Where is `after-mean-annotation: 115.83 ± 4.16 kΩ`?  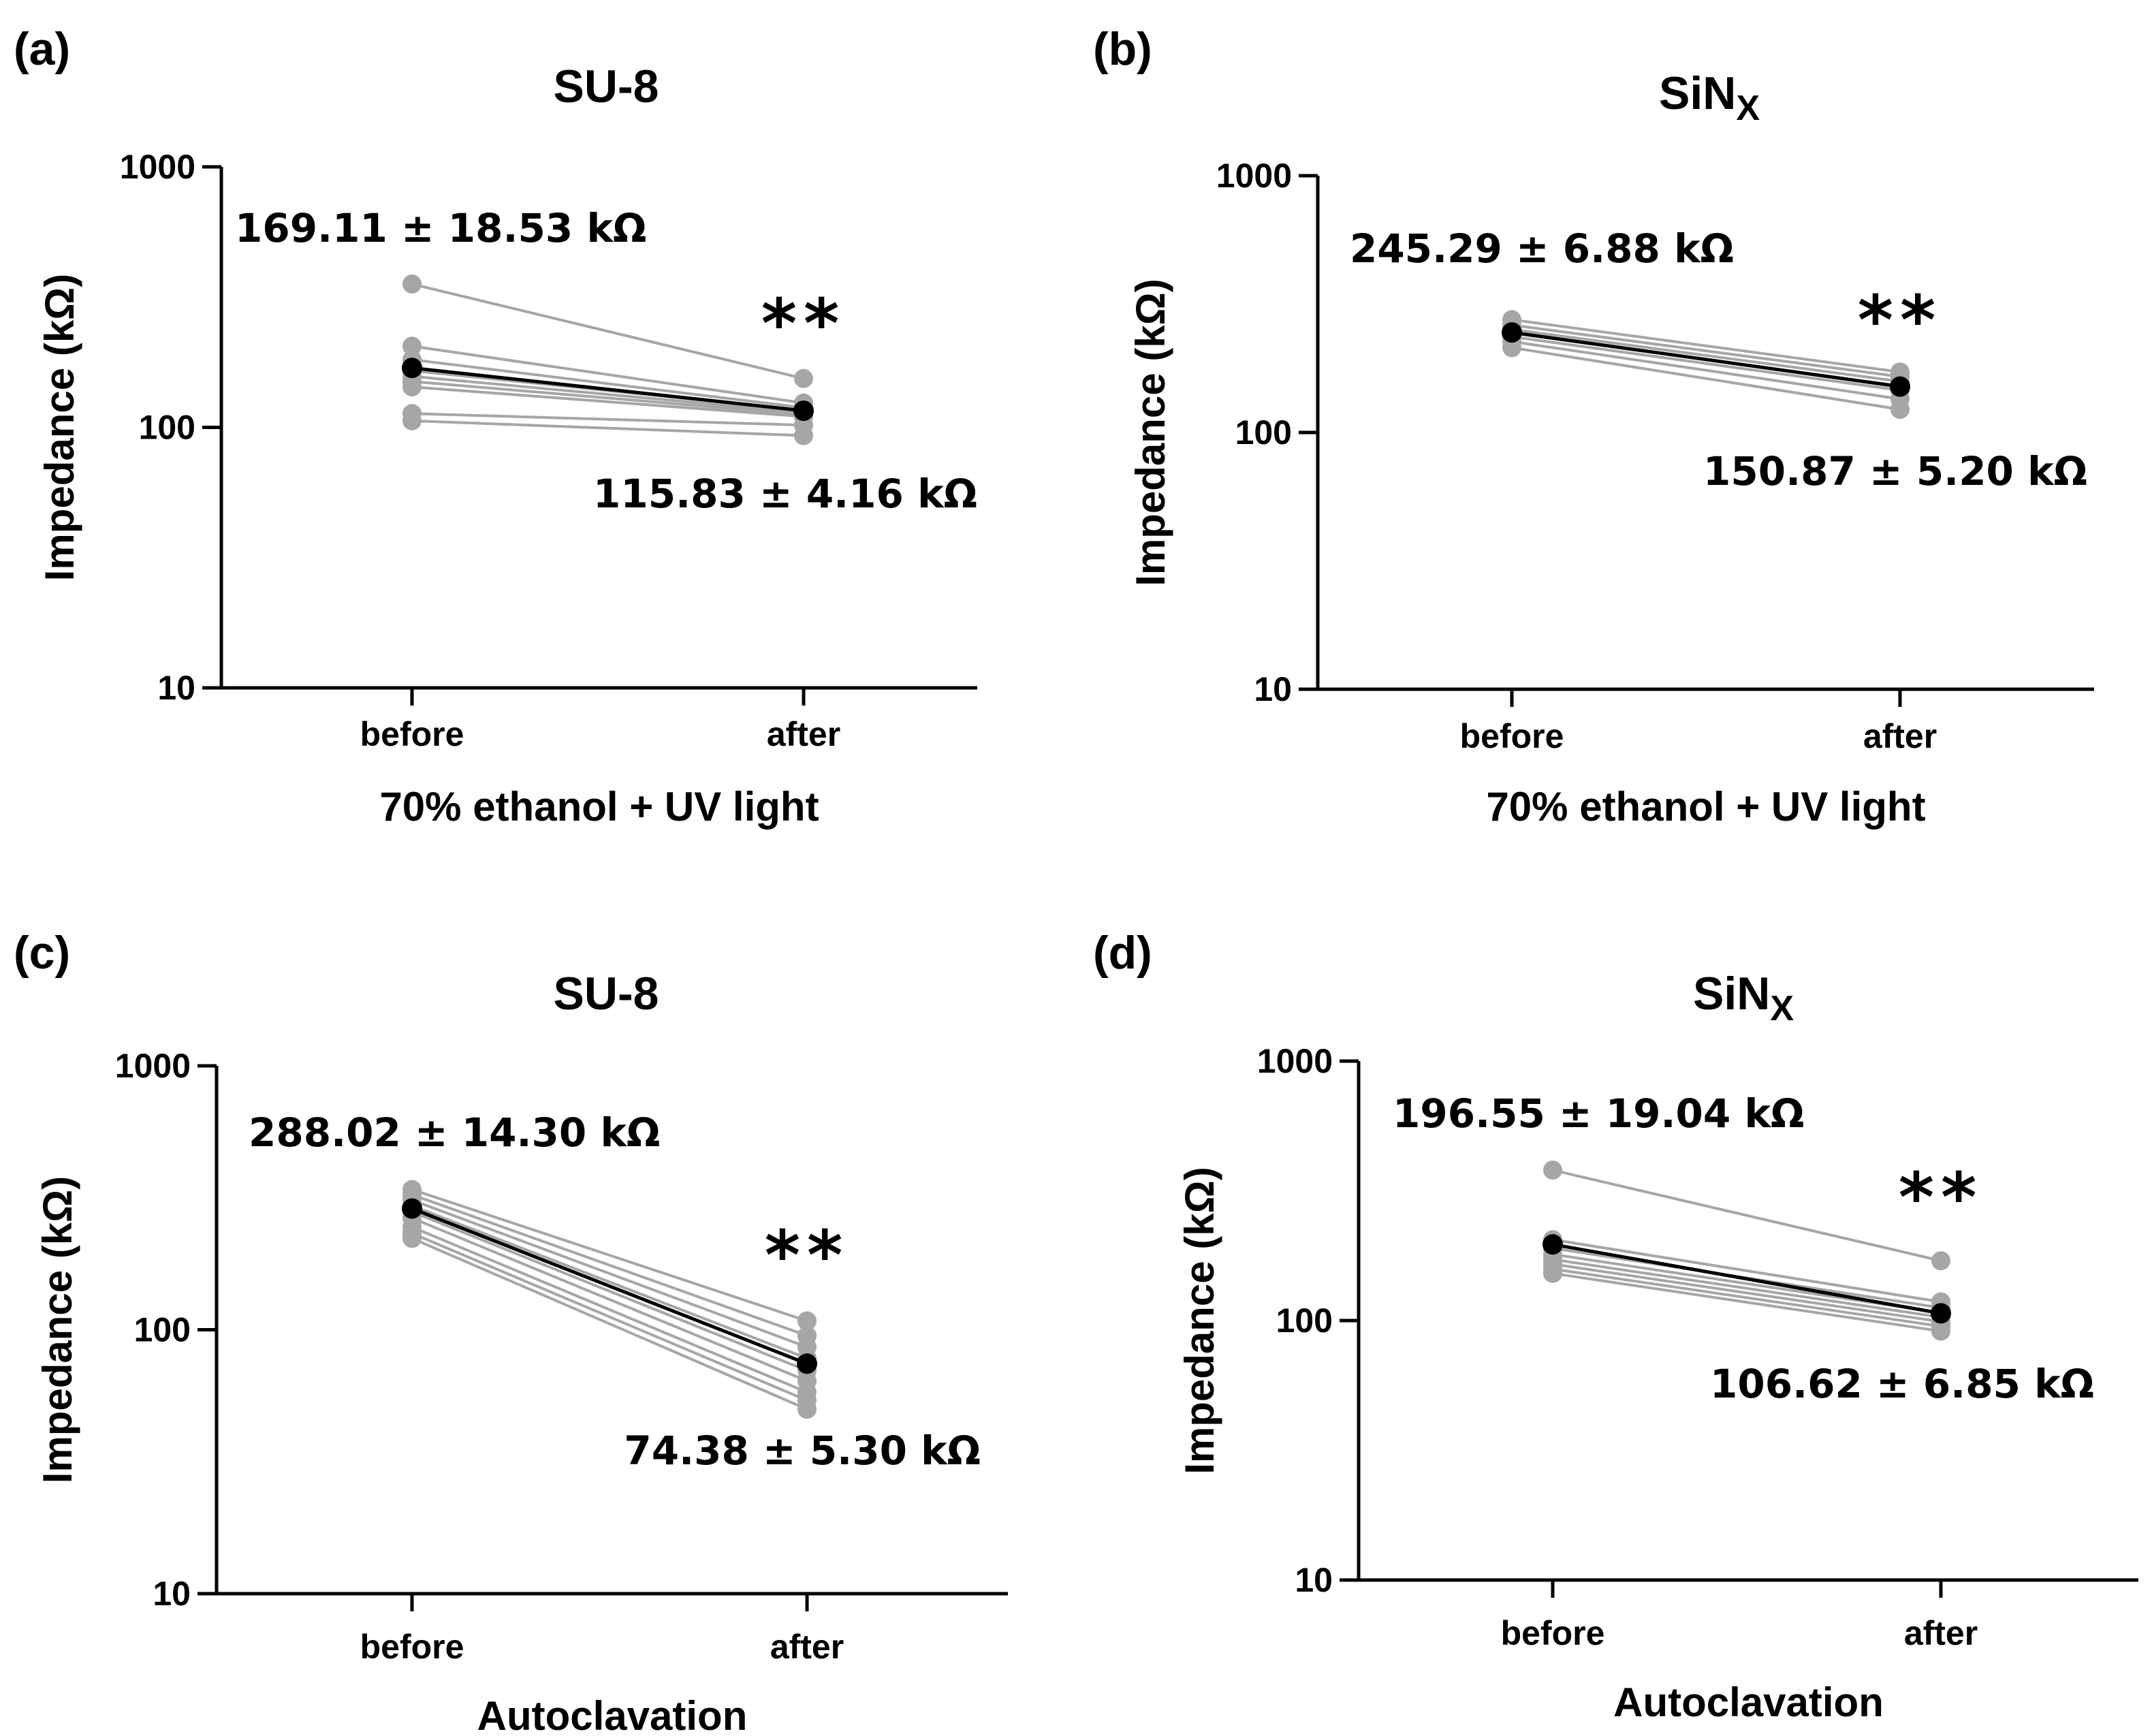
after-mean-annotation: 115.83 ± 4.16 kΩ is located at coordinates (785, 494).